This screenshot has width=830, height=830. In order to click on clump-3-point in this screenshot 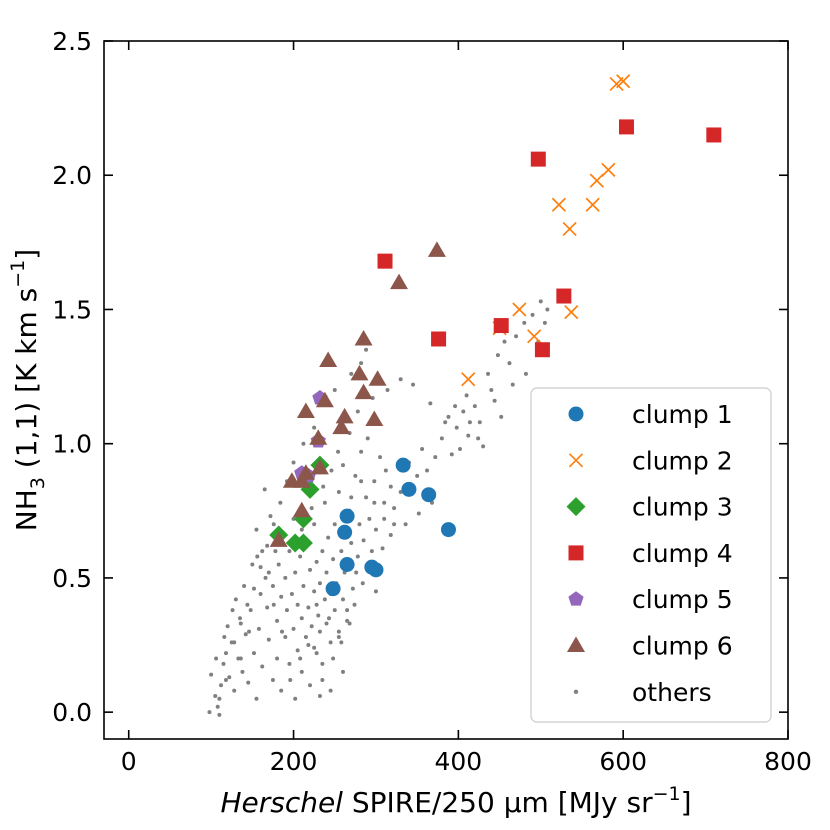, I will do `click(303, 543)`.